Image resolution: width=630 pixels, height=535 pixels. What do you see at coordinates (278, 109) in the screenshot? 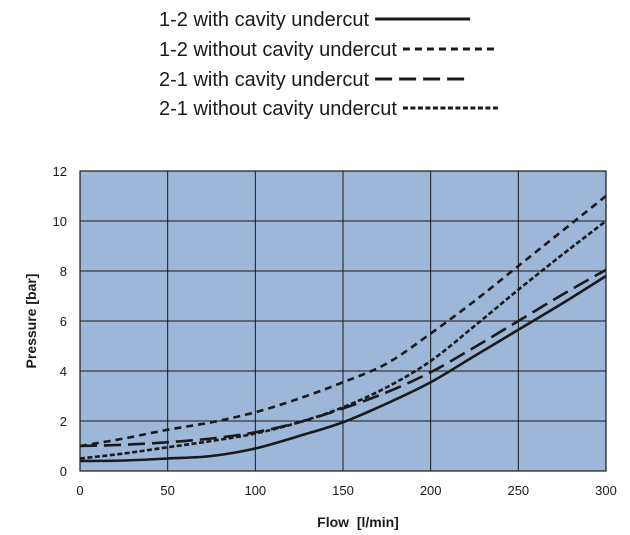
I see `legend-label-4: 2-1 without cavity undercut` at bounding box center [278, 109].